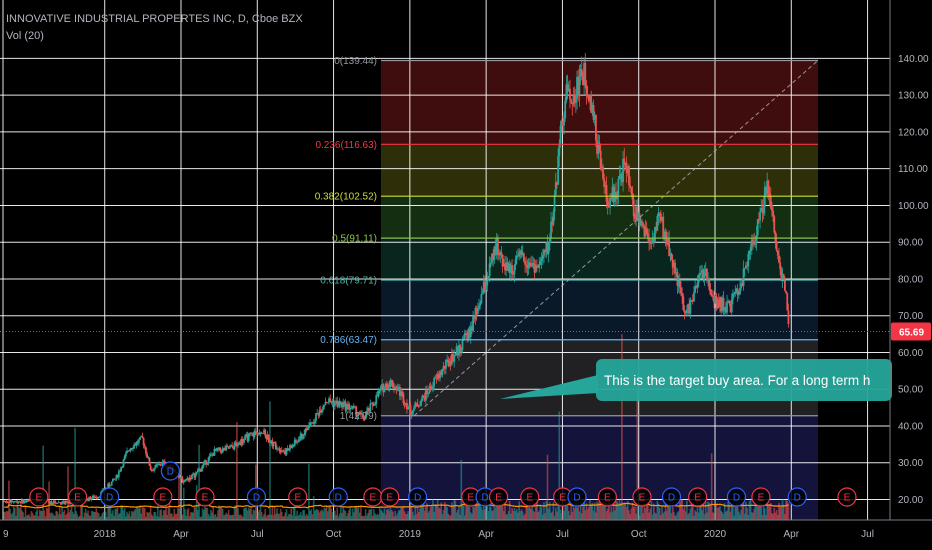 The image size is (932, 550). What do you see at coordinates (913, 169) in the screenshot?
I see `price-tick-label: 110.00` at bounding box center [913, 169].